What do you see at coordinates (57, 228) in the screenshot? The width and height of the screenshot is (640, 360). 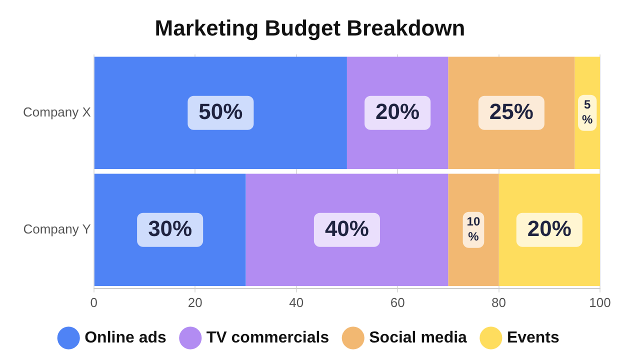 I see `y-tick-label: Company Y` at bounding box center [57, 228].